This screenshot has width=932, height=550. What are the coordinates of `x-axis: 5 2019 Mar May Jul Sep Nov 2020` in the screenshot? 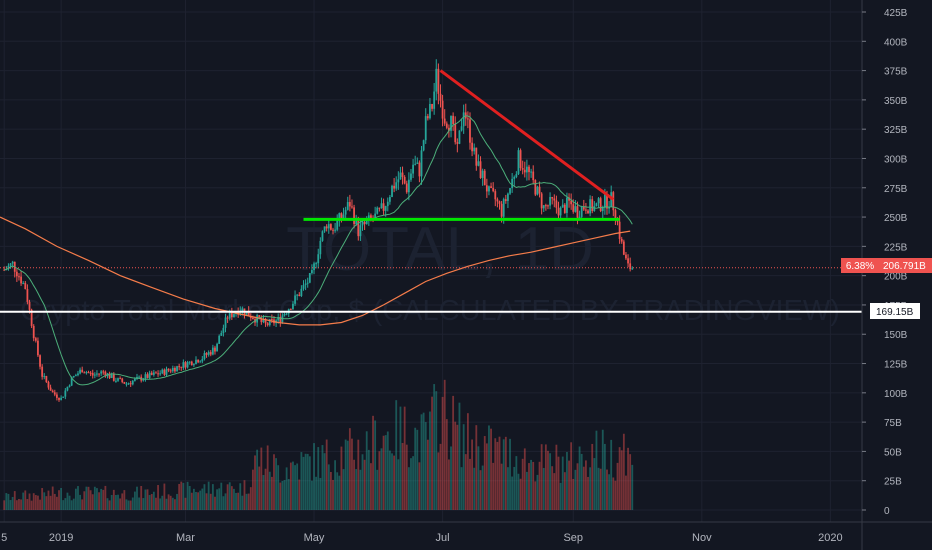 It's located at (466, 532).